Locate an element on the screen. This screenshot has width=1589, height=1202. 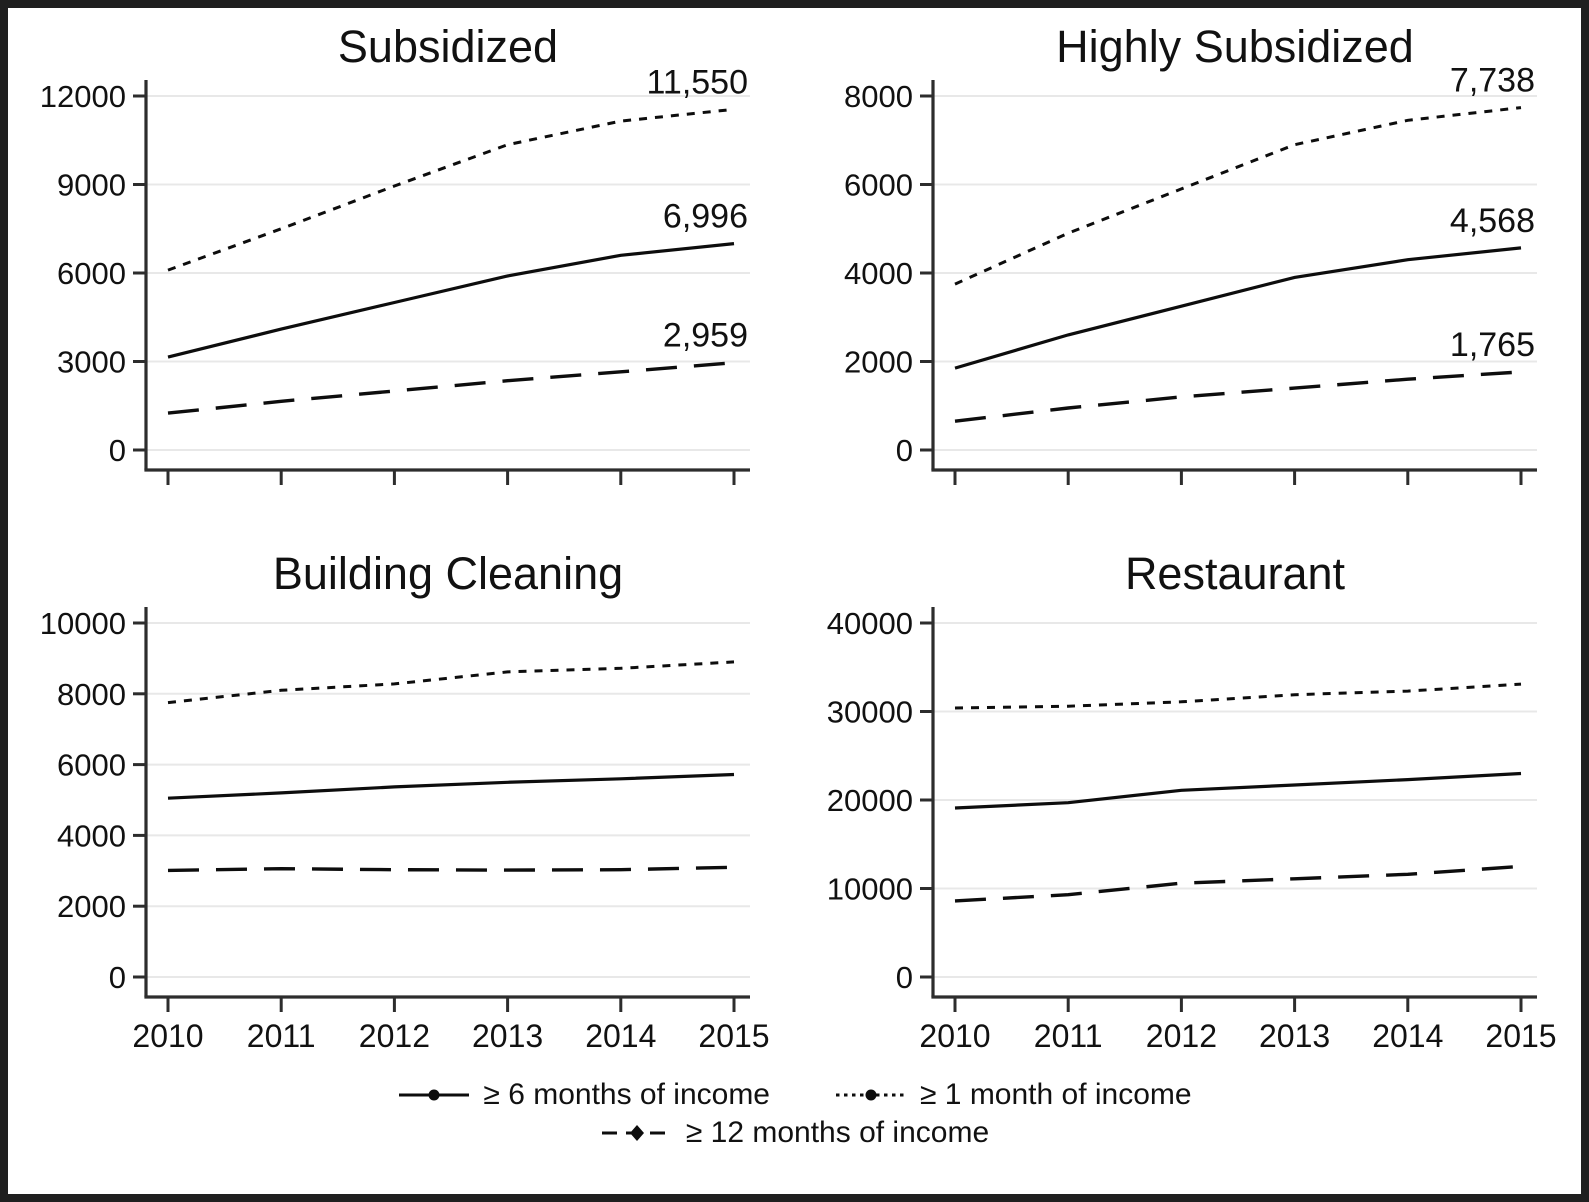
legend-row-2: ≥ 12 months of income is located at coordinates (794, 1133).